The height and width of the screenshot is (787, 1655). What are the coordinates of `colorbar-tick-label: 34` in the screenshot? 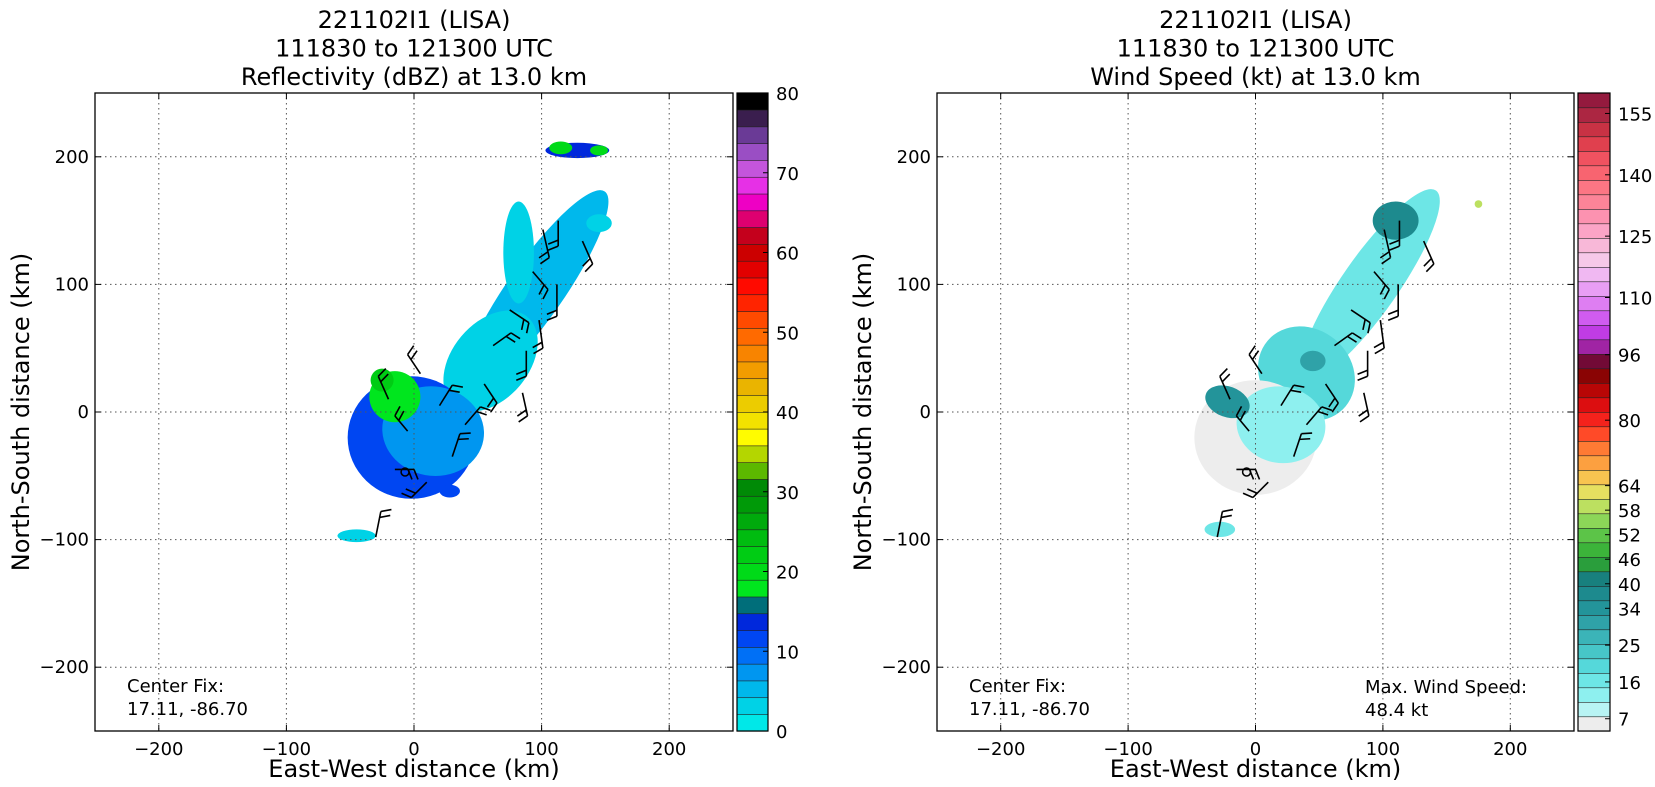 It's located at (1629, 609).